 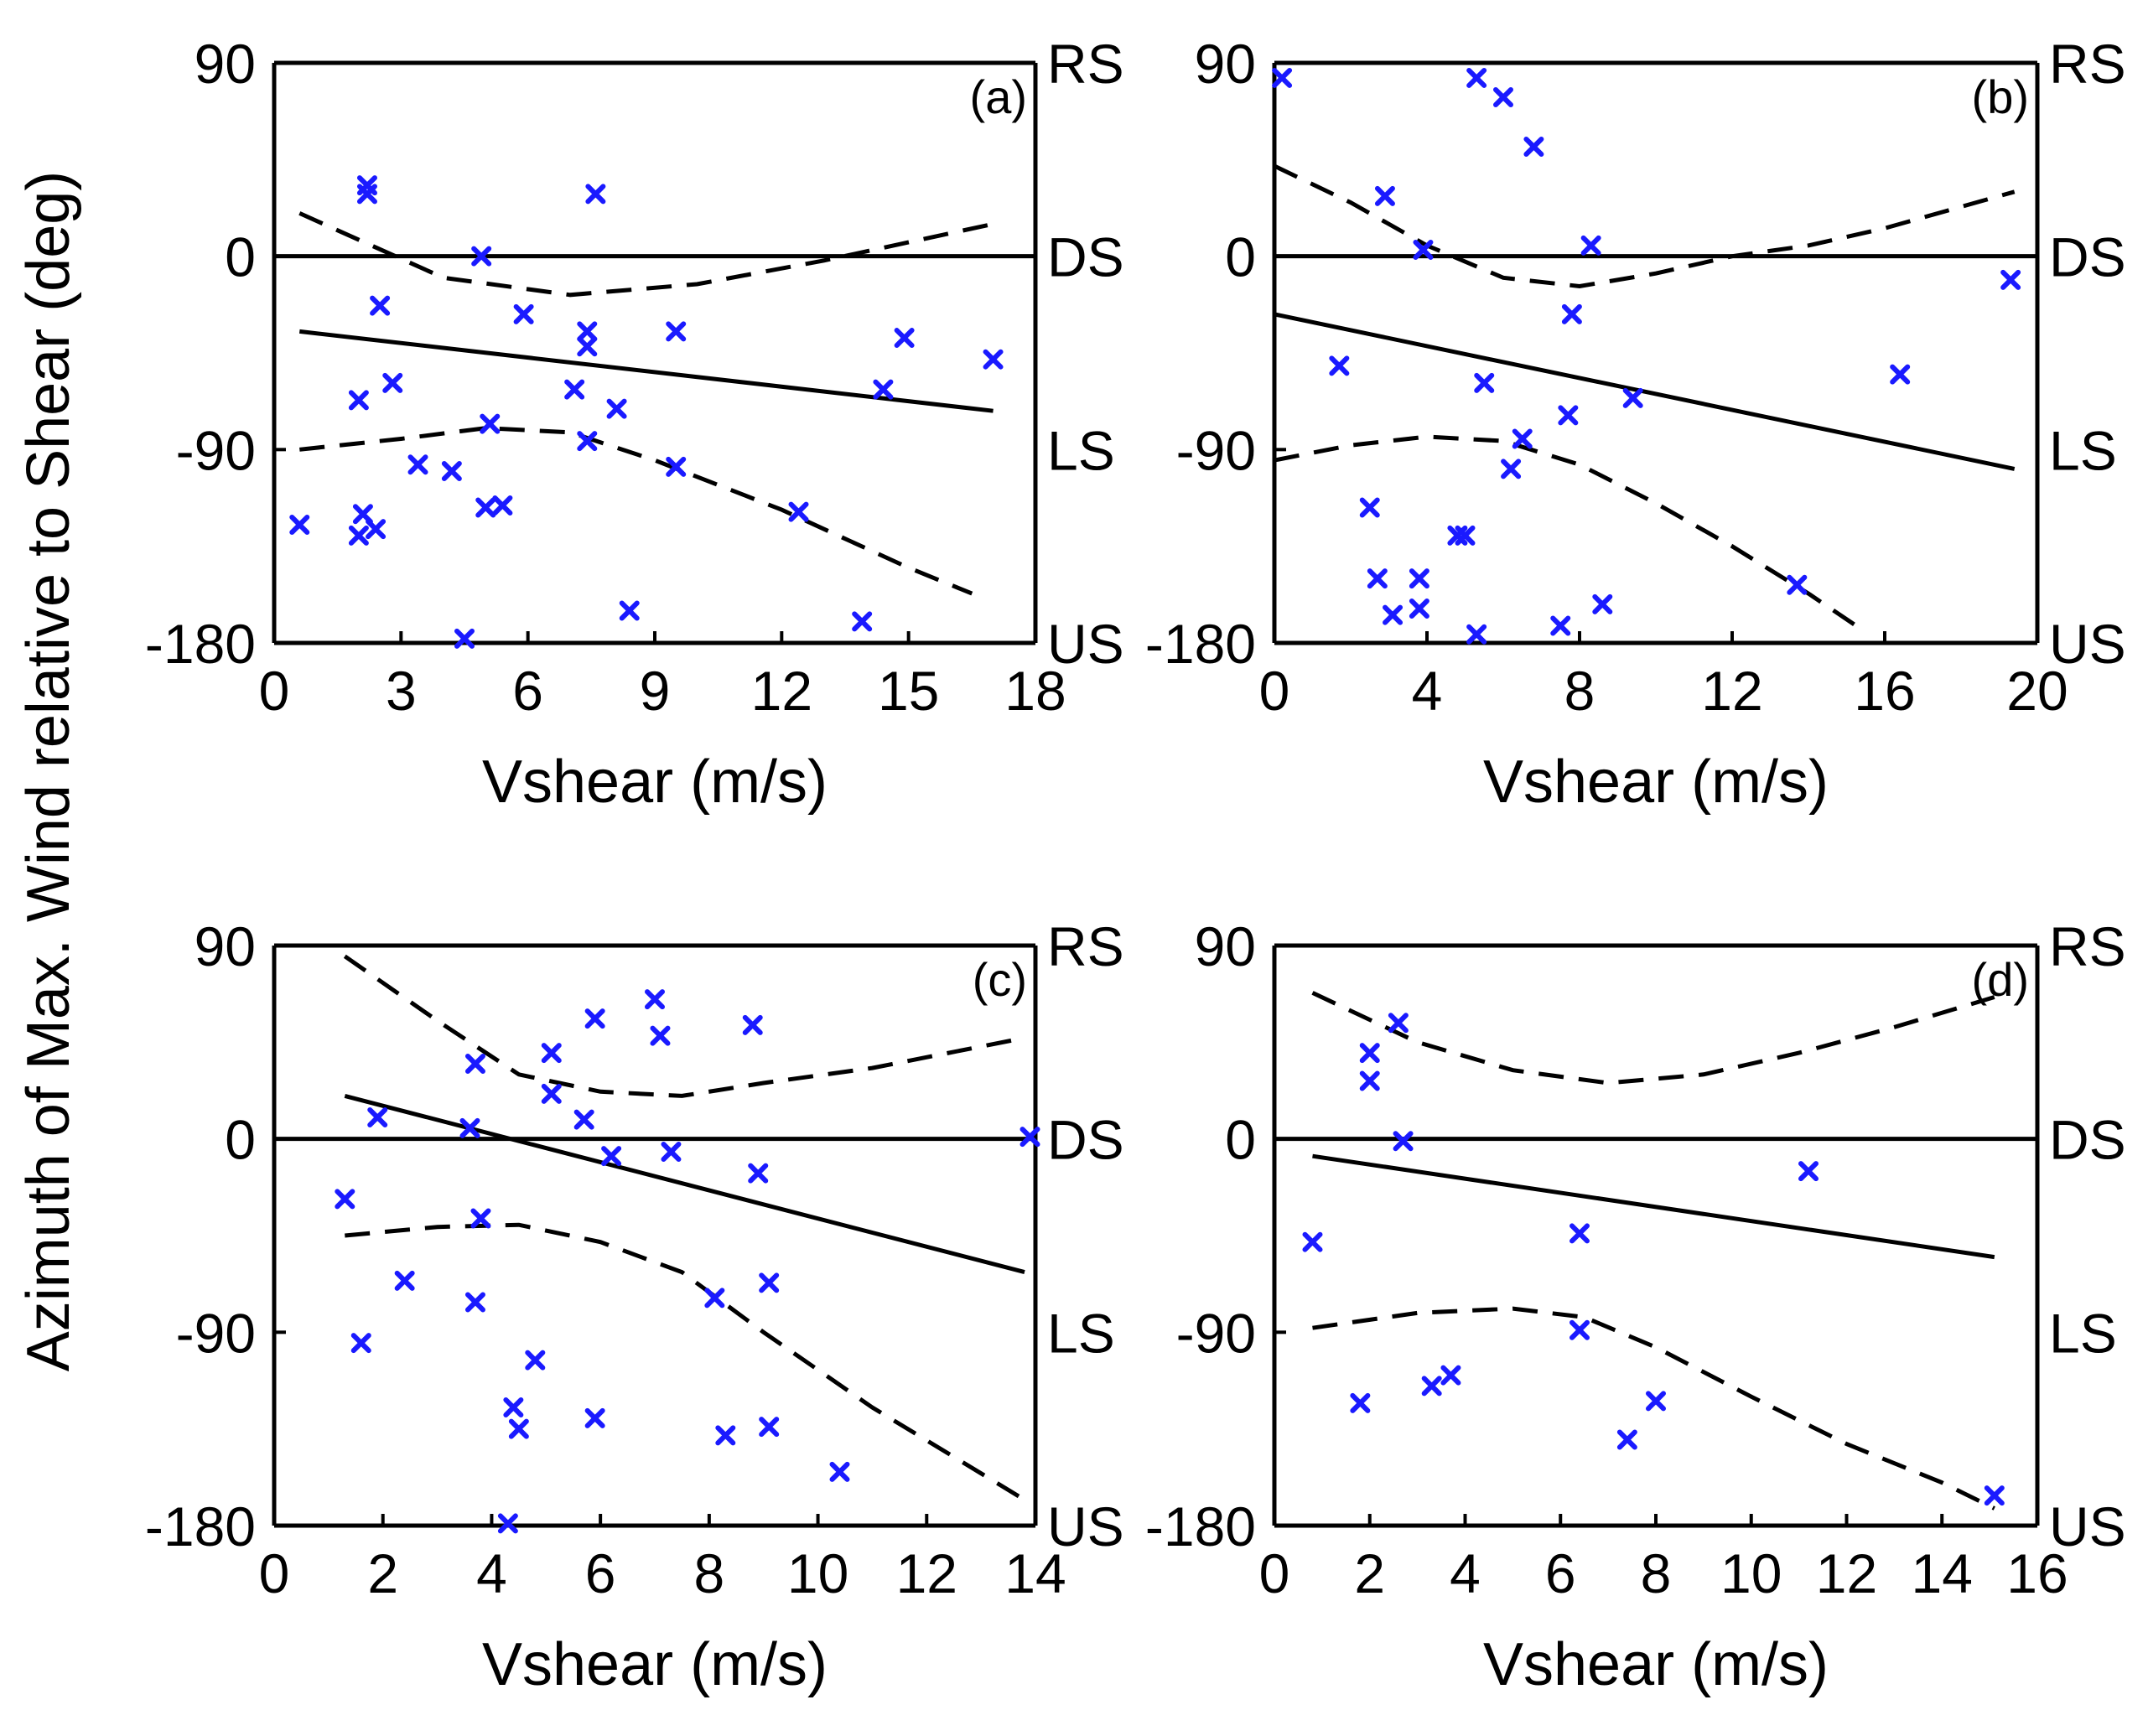 I want to click on upper-confidence-bound, so click(x=684, y=1026).